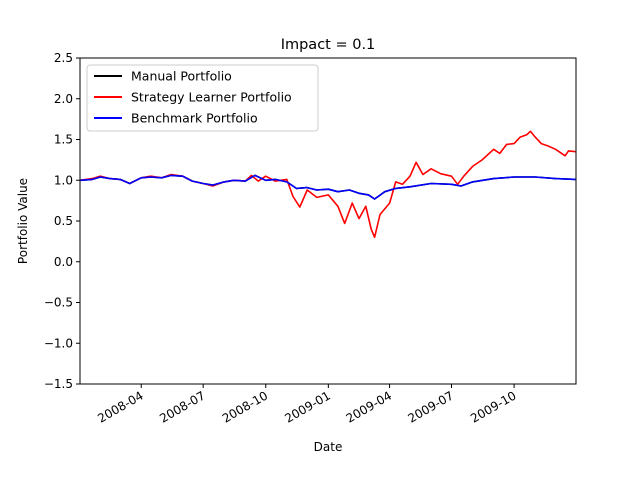 Image resolution: width=640 pixels, height=484 pixels. Describe the element at coordinates (194, 118) in the screenshot. I see `legend-label: Benchmark Portfolio` at that location.